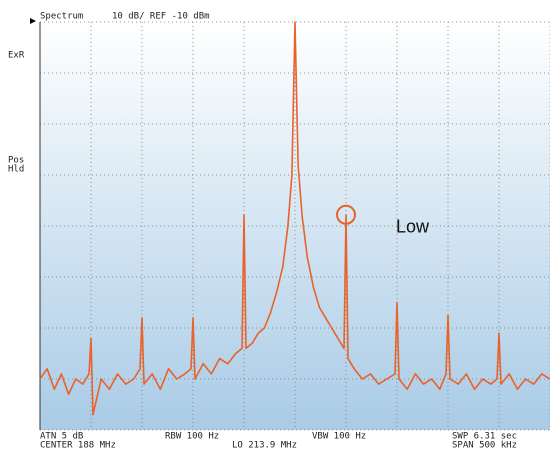  I want to click on mode-label: Spectrum, so click(61, 17).